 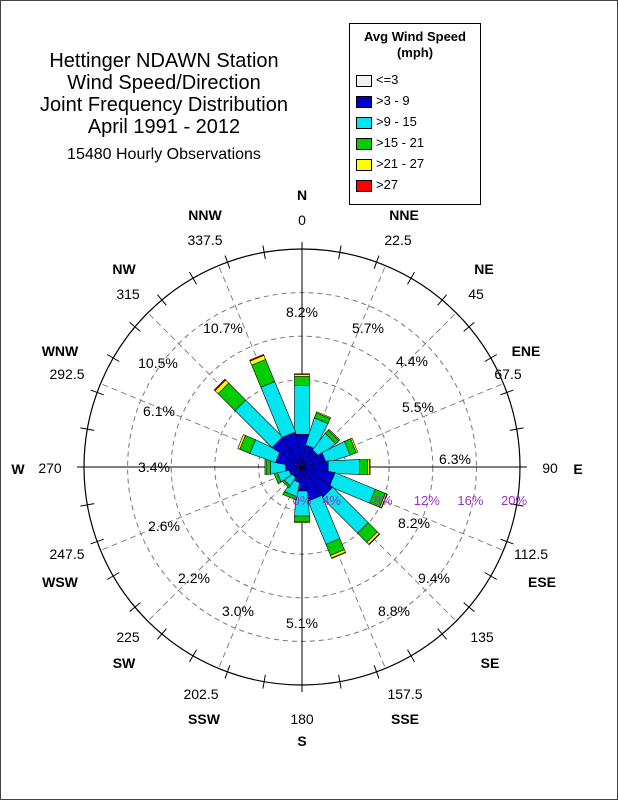 I want to click on legend-entry: >27, so click(x=377, y=184).